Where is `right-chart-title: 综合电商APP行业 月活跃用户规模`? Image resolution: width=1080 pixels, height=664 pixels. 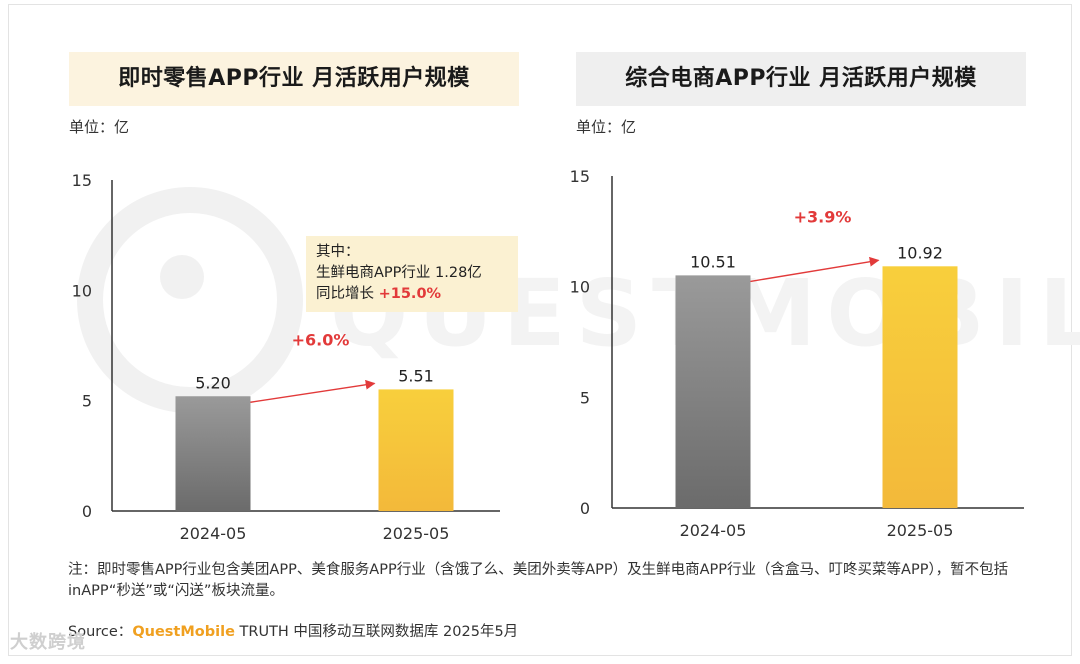 right-chart-title: 综合电商APP行业 月活跃用户规模 is located at coordinates (801, 79).